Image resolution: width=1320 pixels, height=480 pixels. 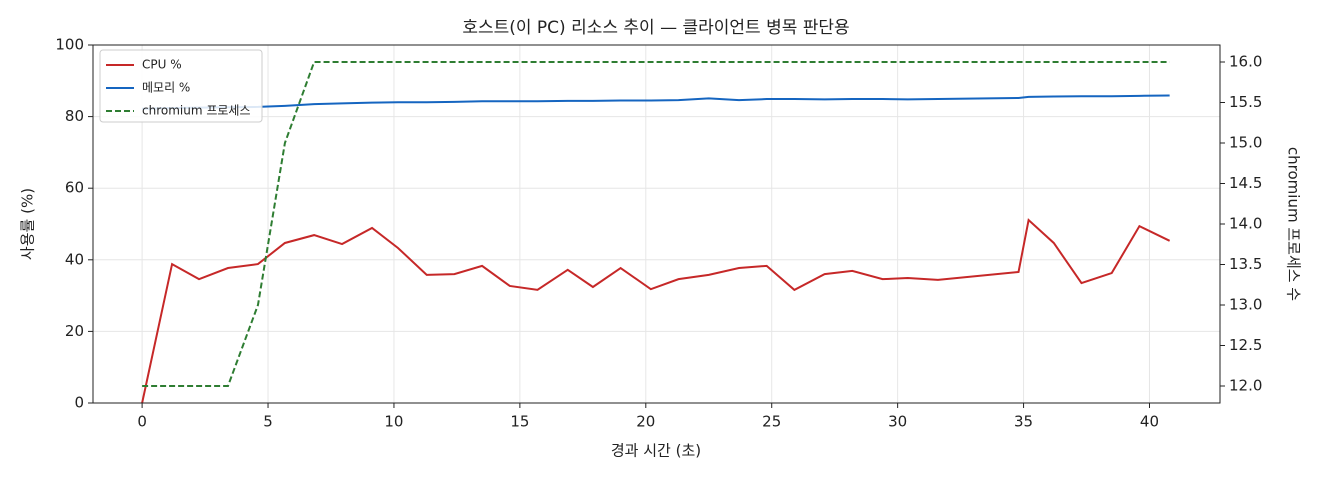 I want to click on x-tick-label: 40, so click(x=1149, y=422).